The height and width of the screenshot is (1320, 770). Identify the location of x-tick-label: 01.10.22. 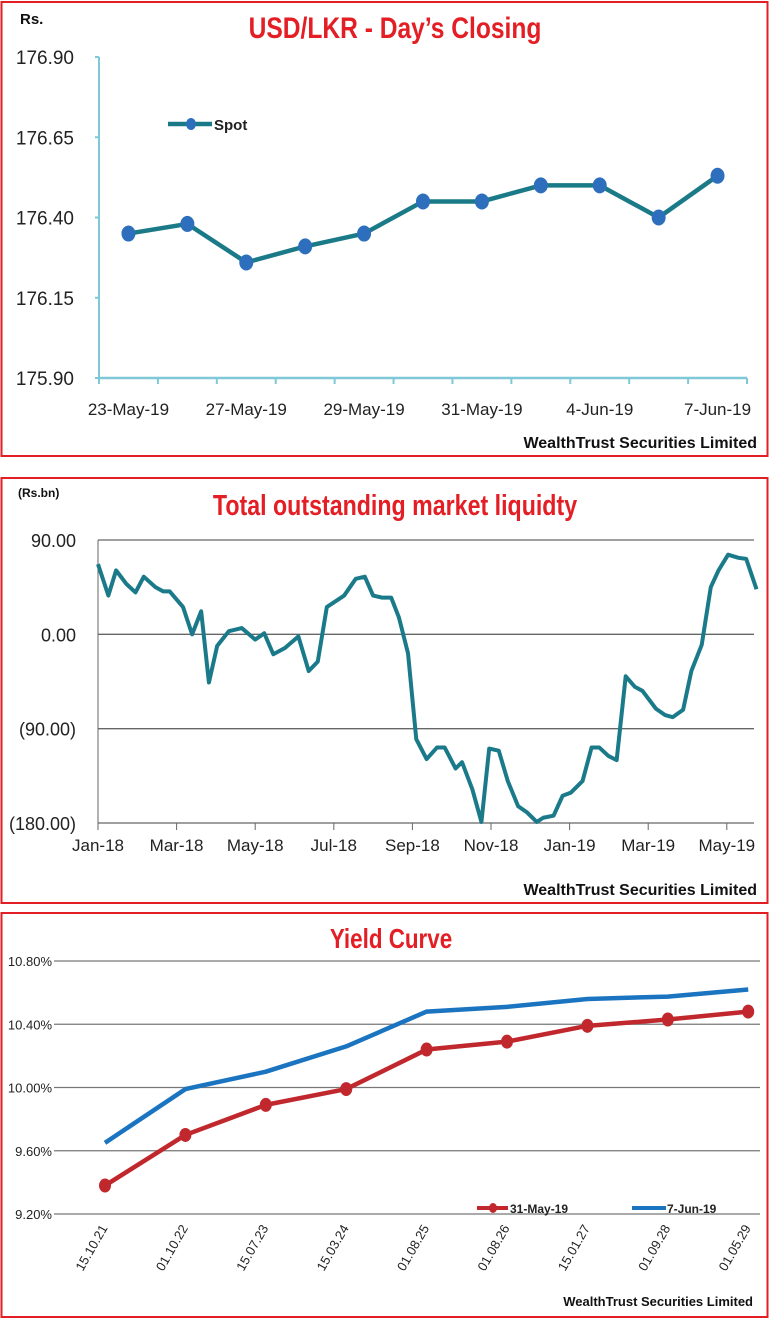
(172, 1247).